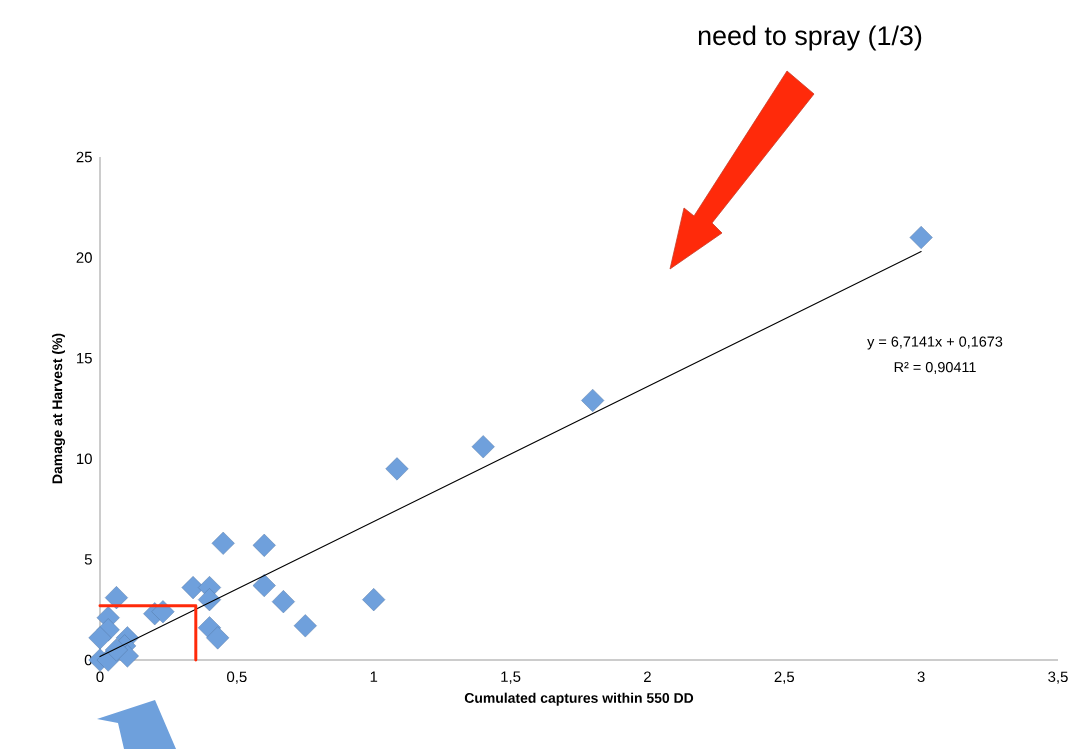 The image size is (1082, 749). What do you see at coordinates (237, 677) in the screenshot?
I see `x-tick-label: 0,5` at bounding box center [237, 677].